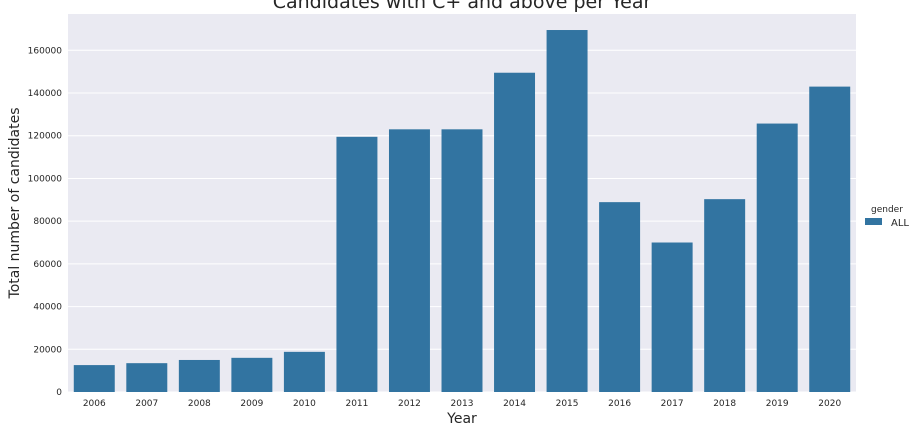 The height and width of the screenshot is (432, 917). Describe the element at coordinates (830, 239) in the screenshot. I see `bar-2020` at that location.